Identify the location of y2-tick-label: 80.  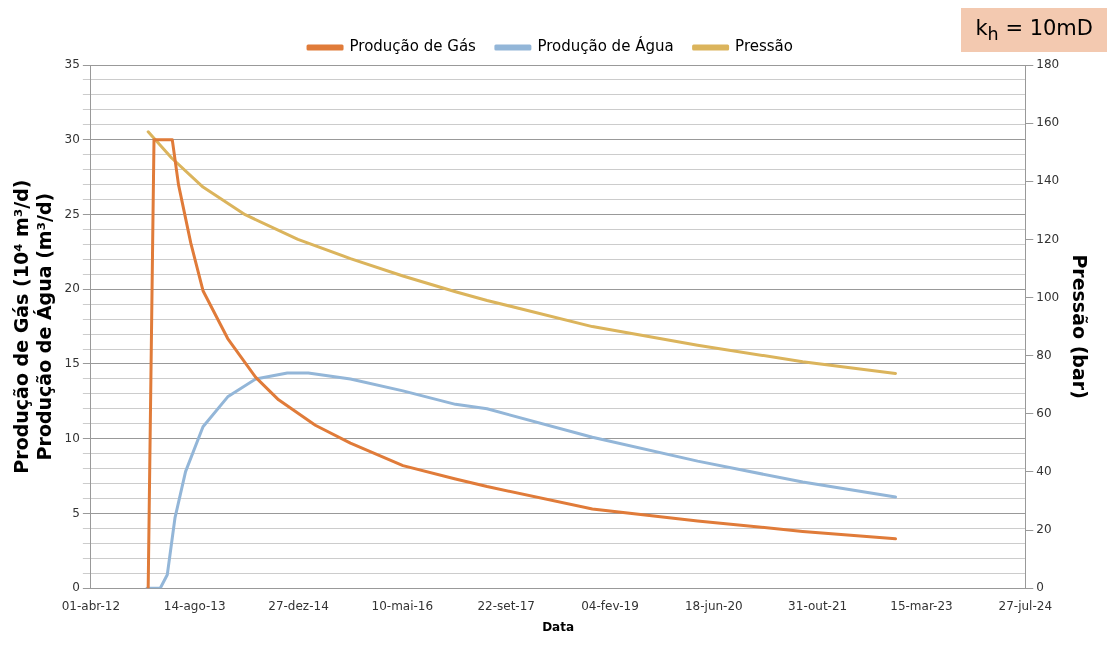
(1044, 354).